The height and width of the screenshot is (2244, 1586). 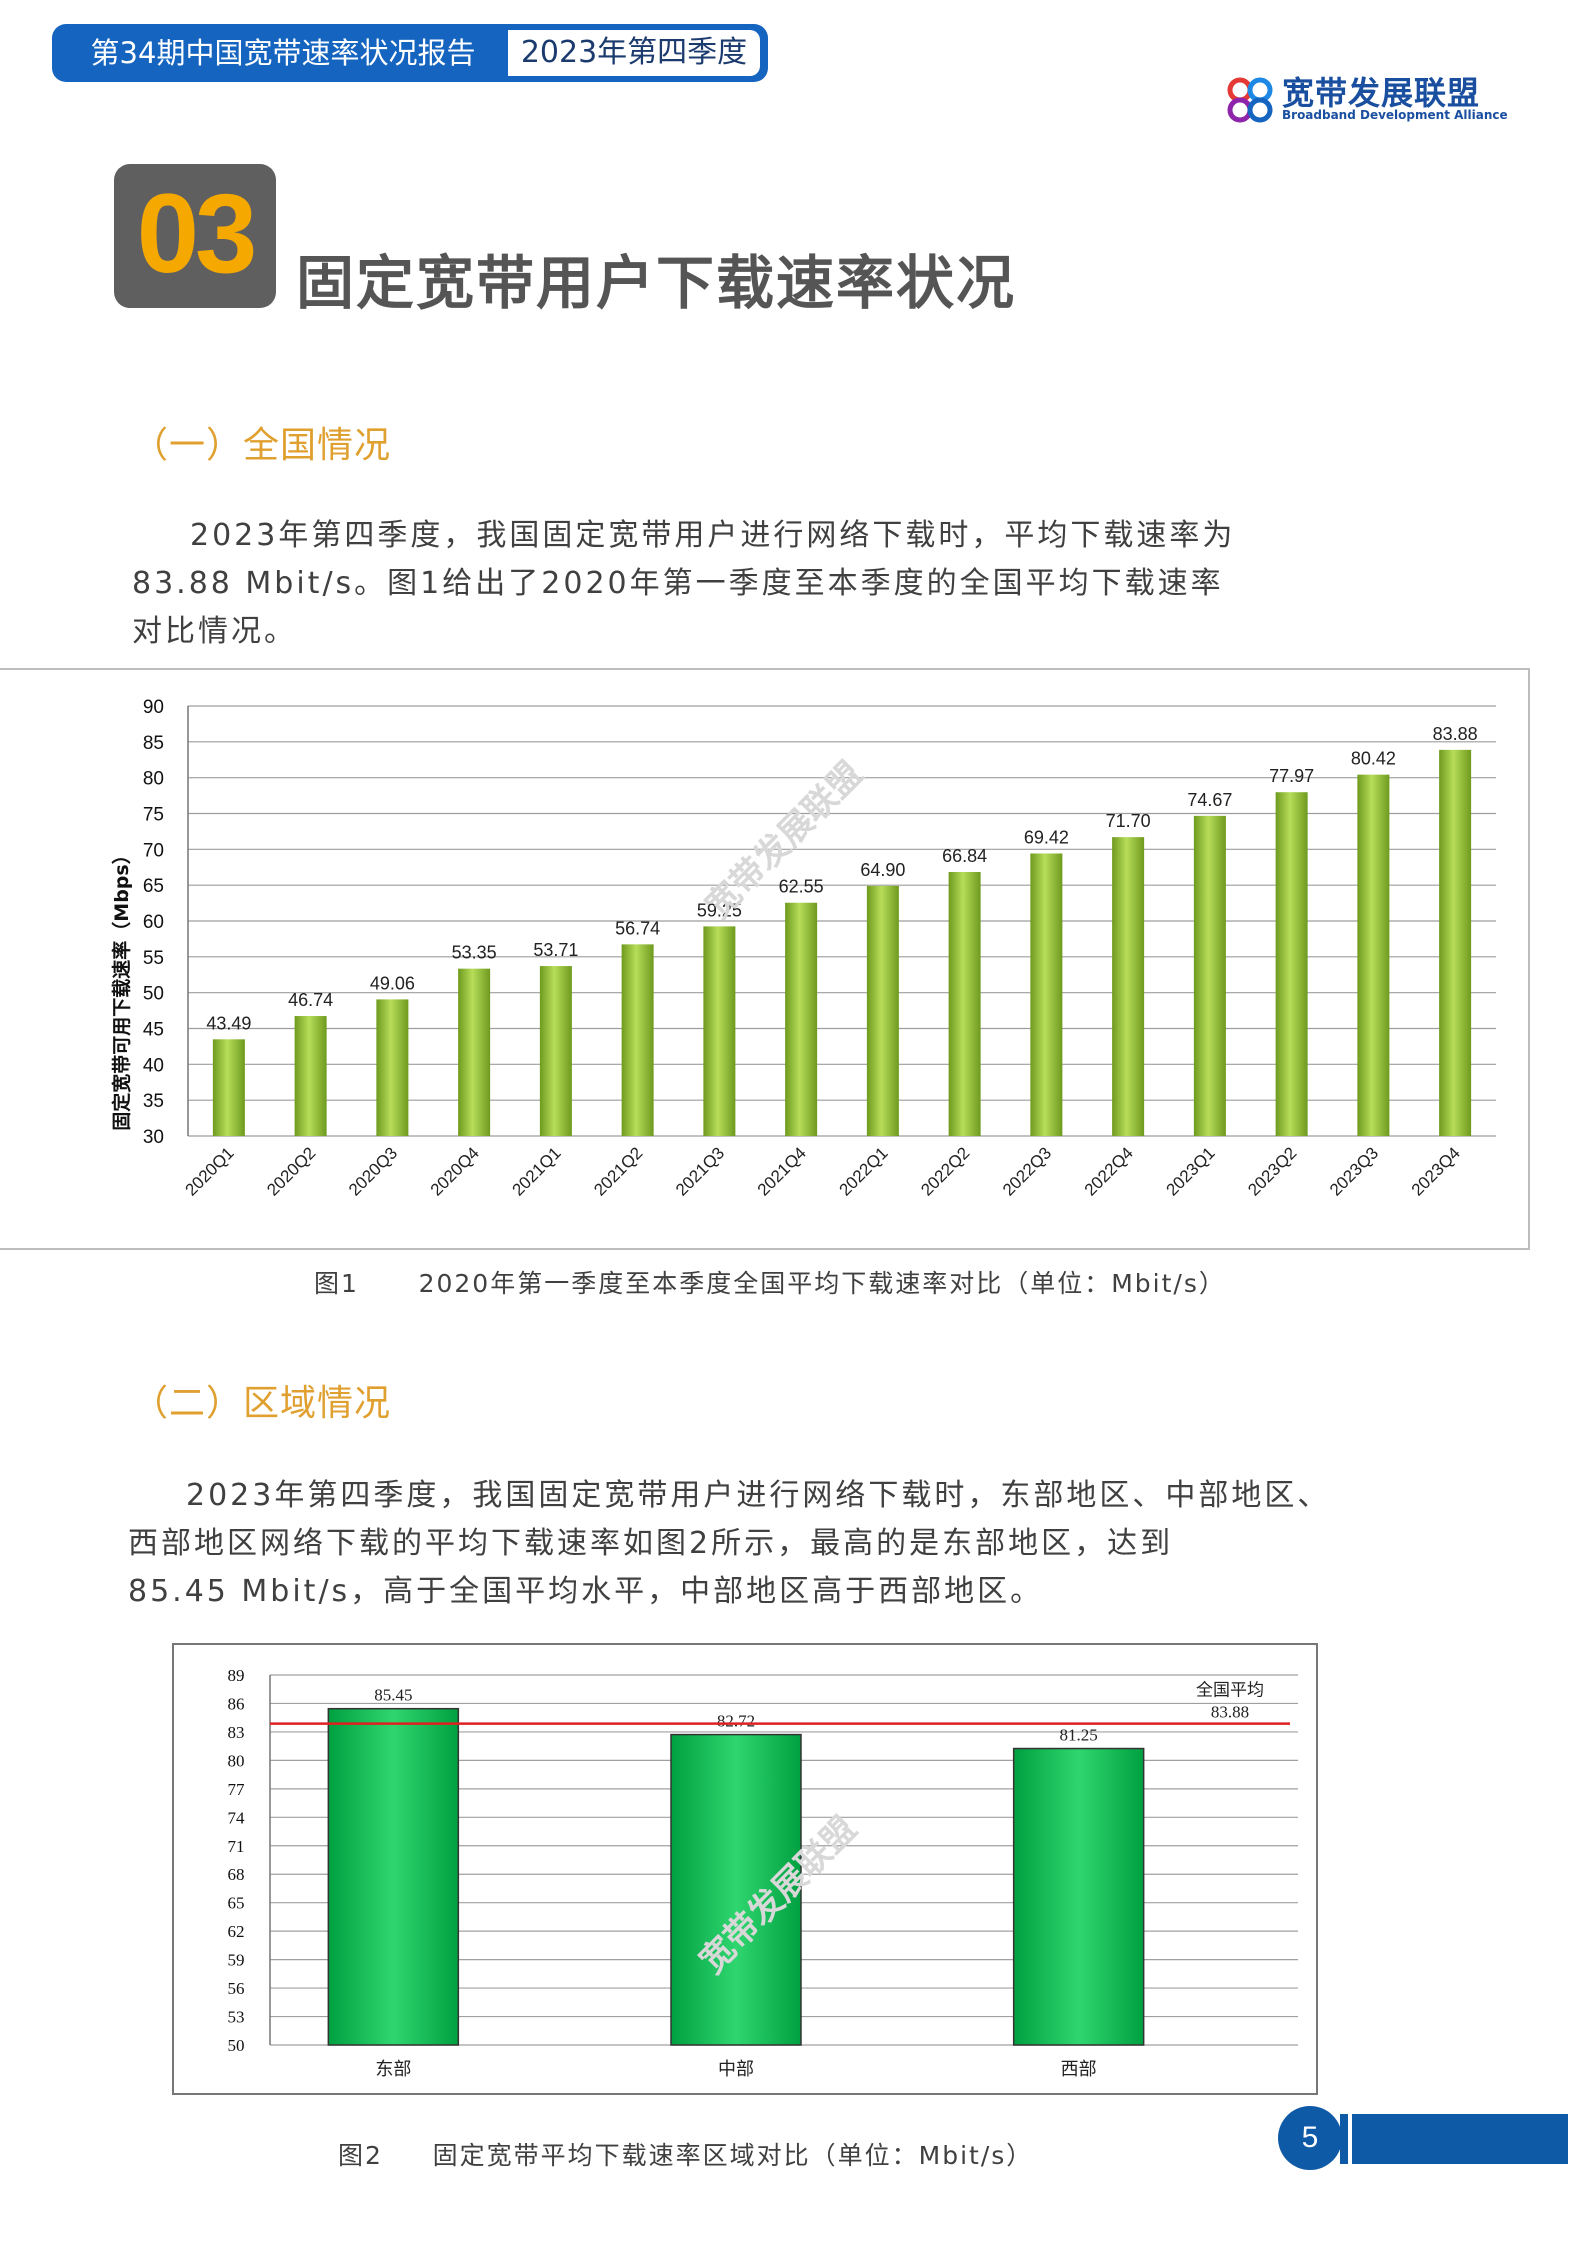 What do you see at coordinates (1250, 100) in the screenshot?
I see `logo-mark-icon` at bounding box center [1250, 100].